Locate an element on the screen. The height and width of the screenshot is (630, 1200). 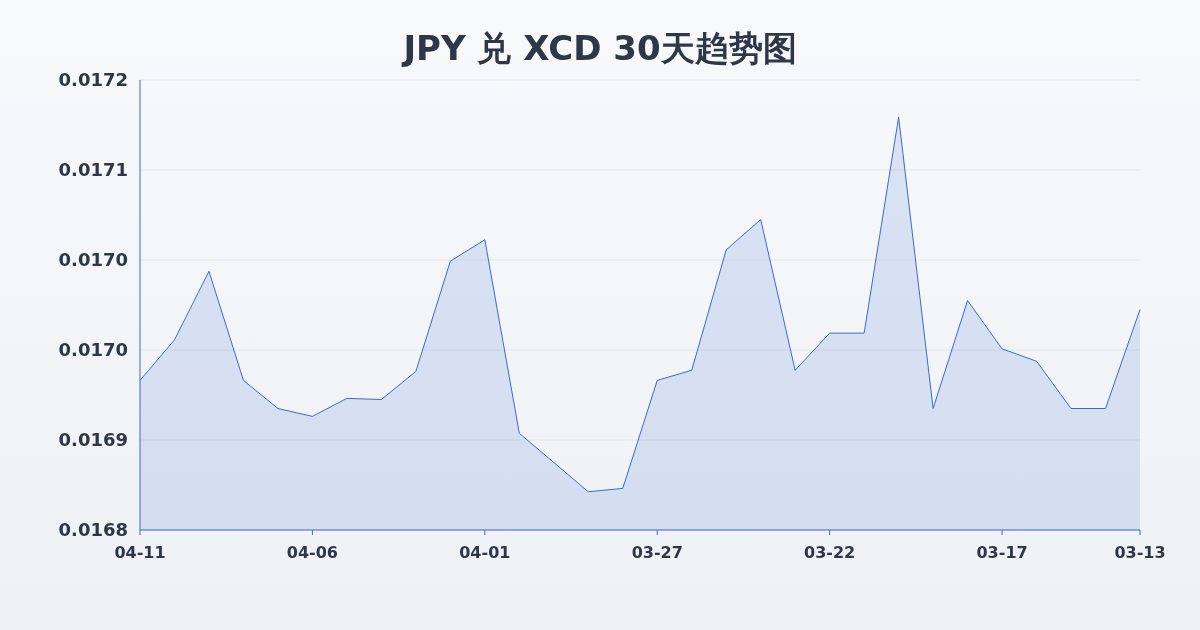
x-tick-label: 03-27 is located at coordinates (657, 552).